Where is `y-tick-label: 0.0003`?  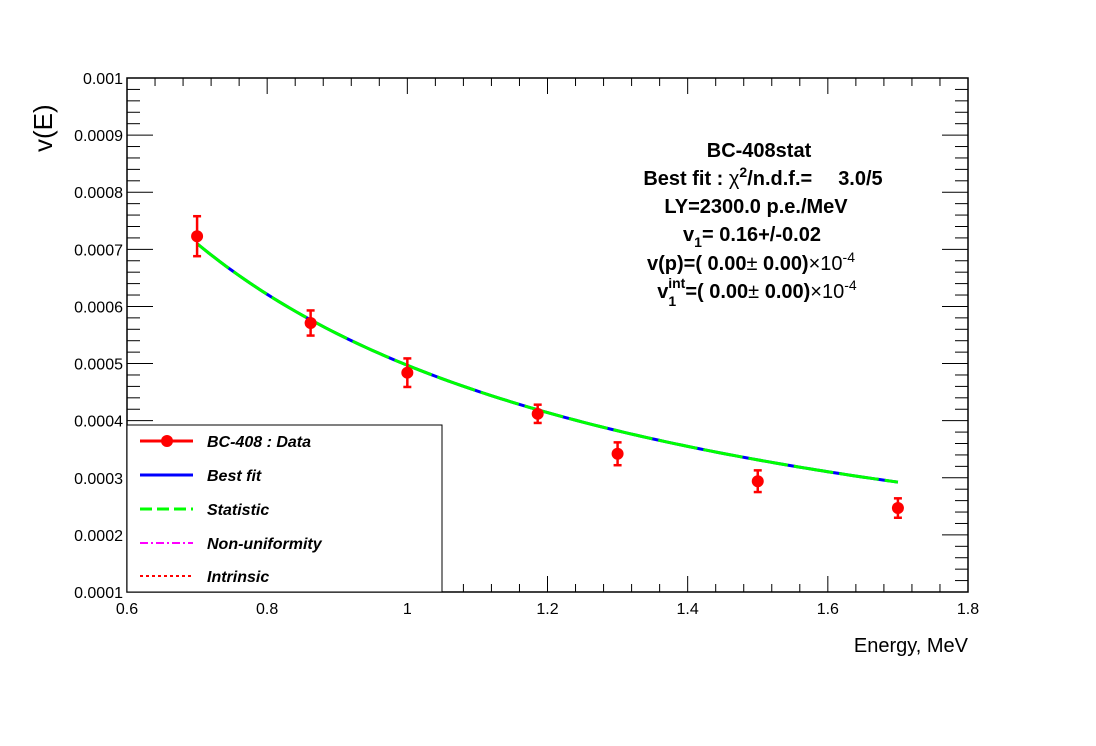 y-tick-label: 0.0003 is located at coordinates (98, 479).